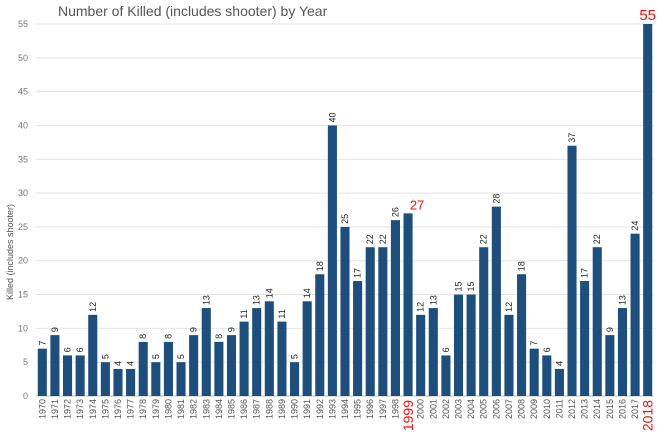  Describe the element at coordinates (358, 273) in the screenshot. I see `data-label: 17` at that location.